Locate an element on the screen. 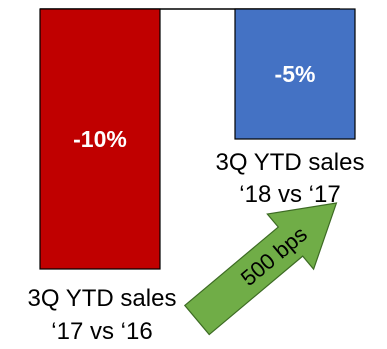 The width and height of the screenshot is (387, 349). data-label-1: -10% is located at coordinates (100, 139).